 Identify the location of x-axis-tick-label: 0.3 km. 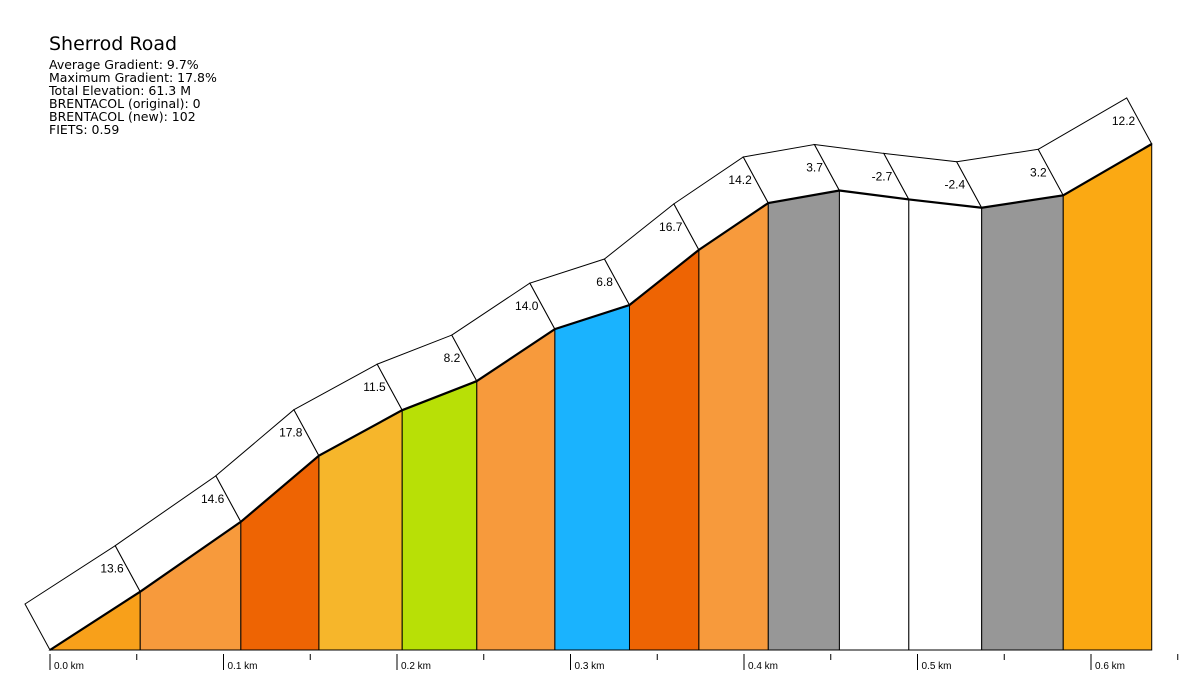
(590, 666).